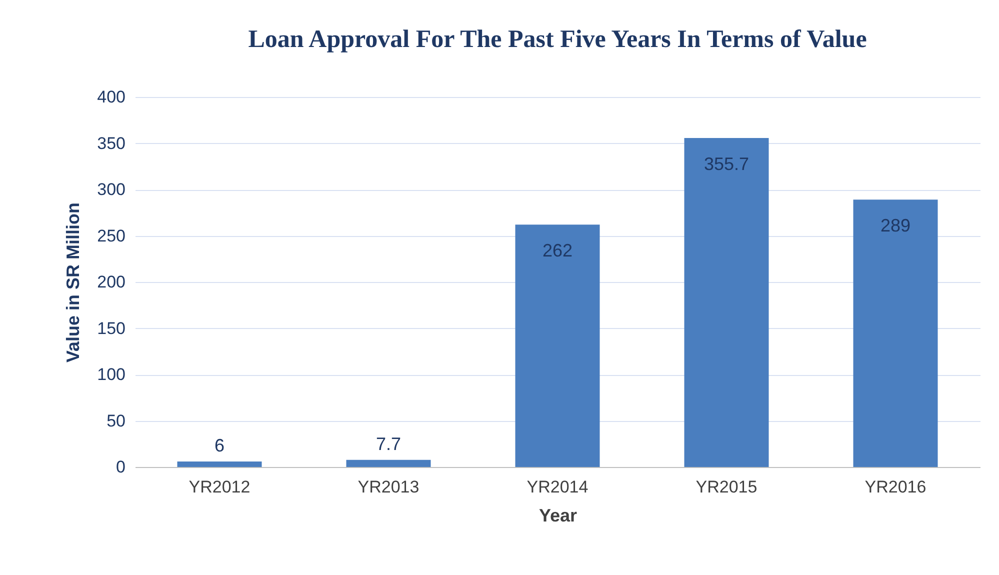  Describe the element at coordinates (111, 236) in the screenshot. I see `y-tick-label: 250` at that location.